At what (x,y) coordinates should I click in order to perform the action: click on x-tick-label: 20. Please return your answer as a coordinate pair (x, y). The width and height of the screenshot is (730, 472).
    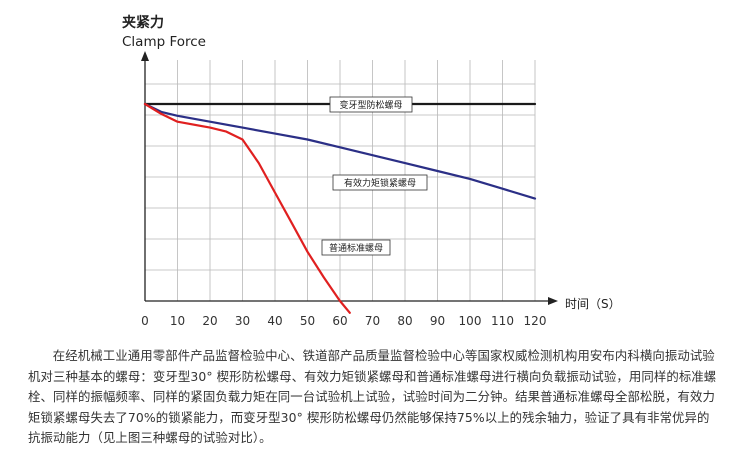
    Looking at the image, I should click on (209, 321).